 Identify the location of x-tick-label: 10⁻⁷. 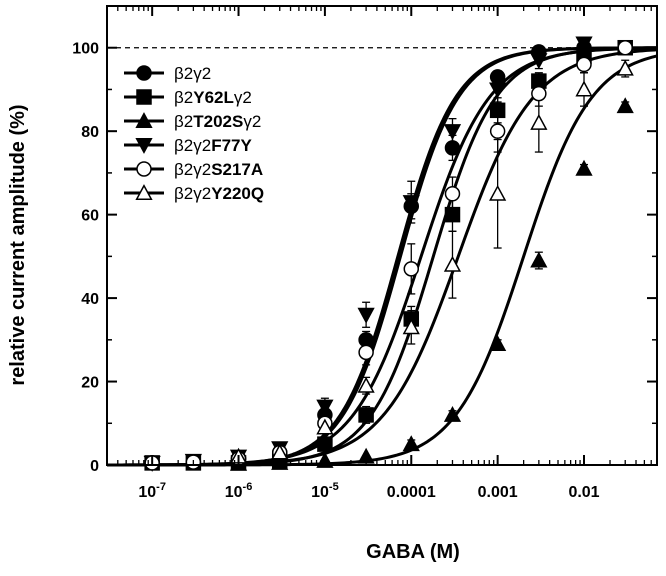
(152, 491).